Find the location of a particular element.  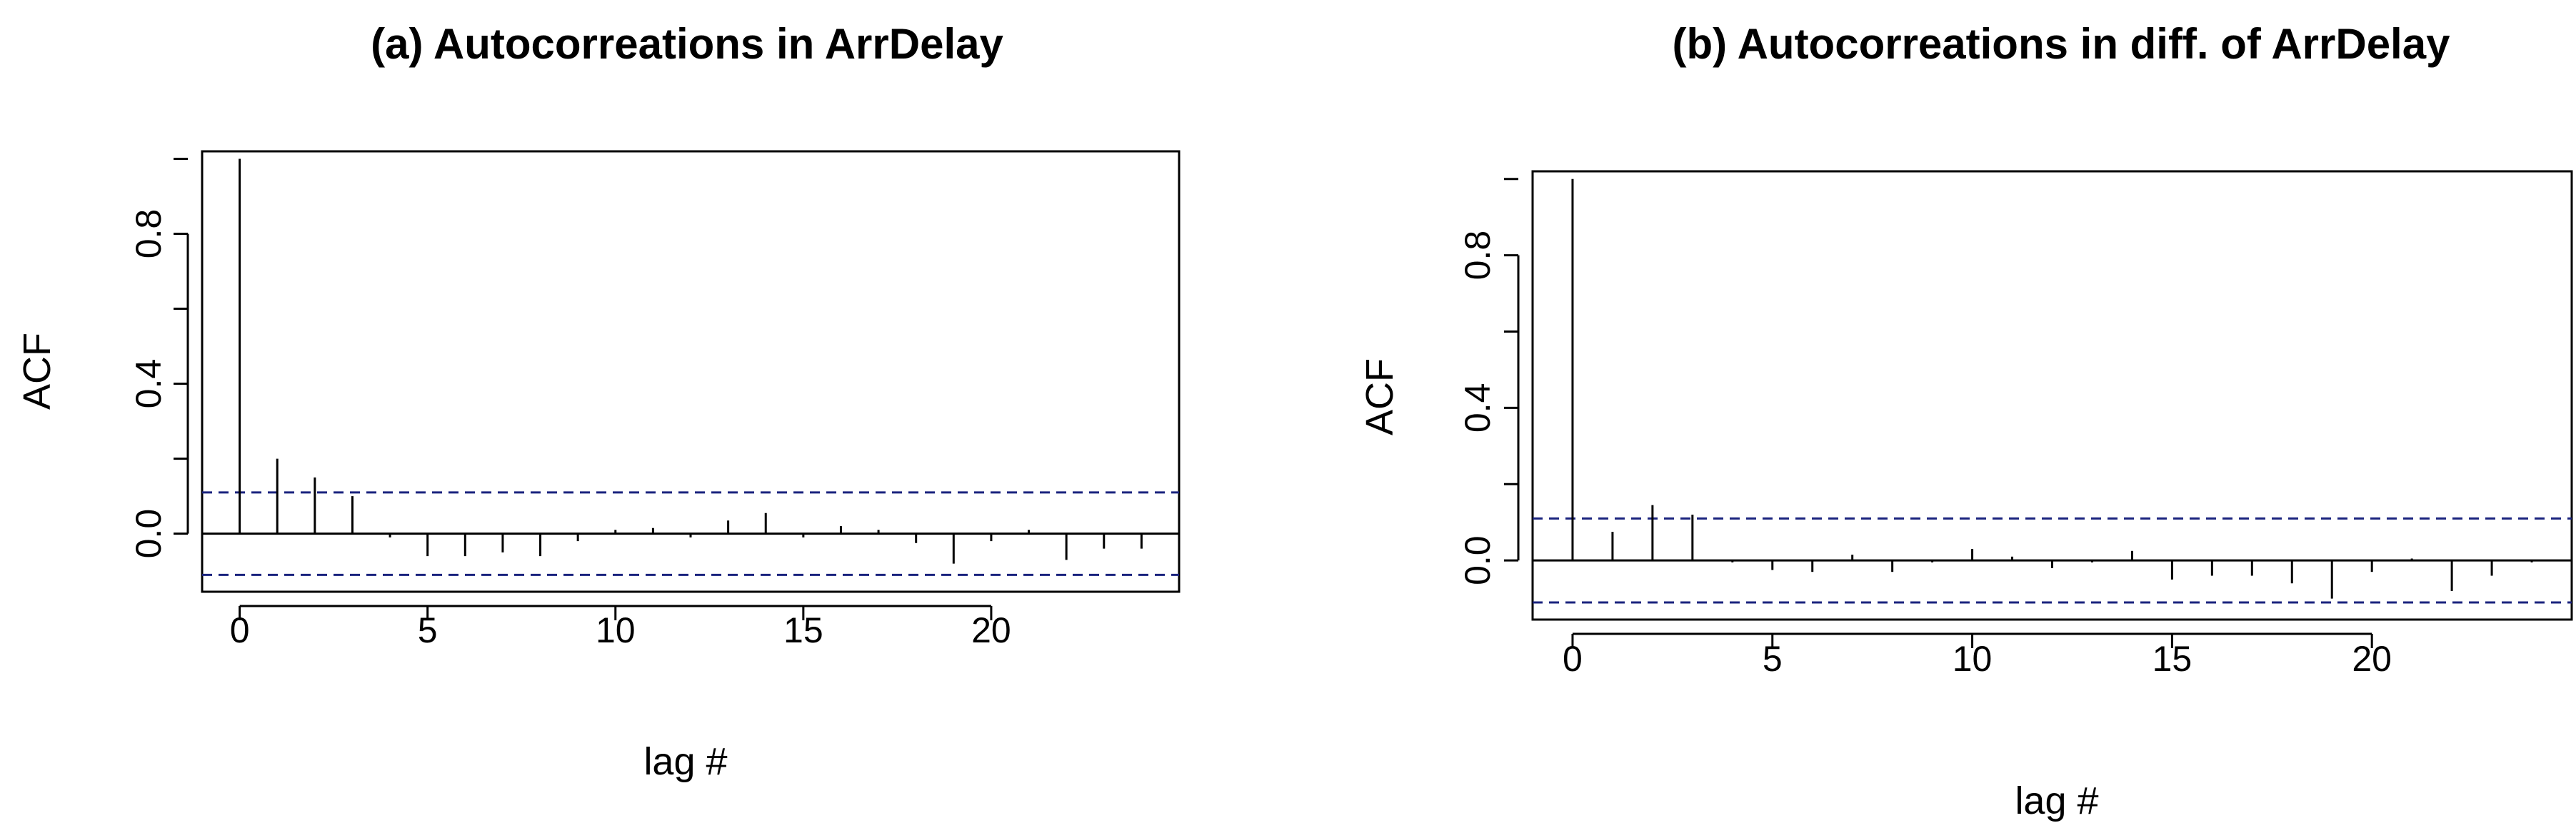

chart-title: (b) Autocorreations in diff. of ArrDelay is located at coordinates (2062, 44).